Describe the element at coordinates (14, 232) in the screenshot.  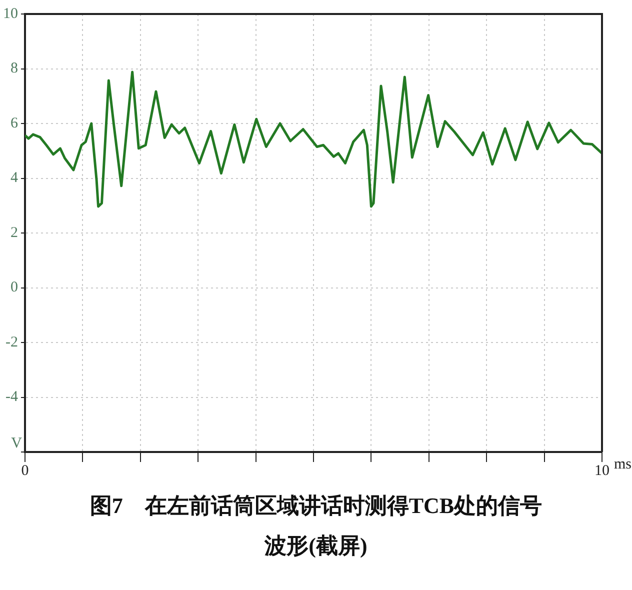
I see `y-tick-label: 2` at that location.